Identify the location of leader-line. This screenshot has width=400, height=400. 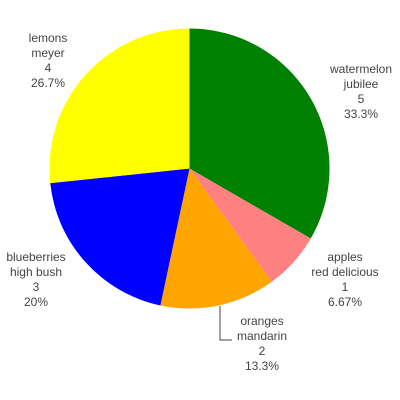
(225, 323).